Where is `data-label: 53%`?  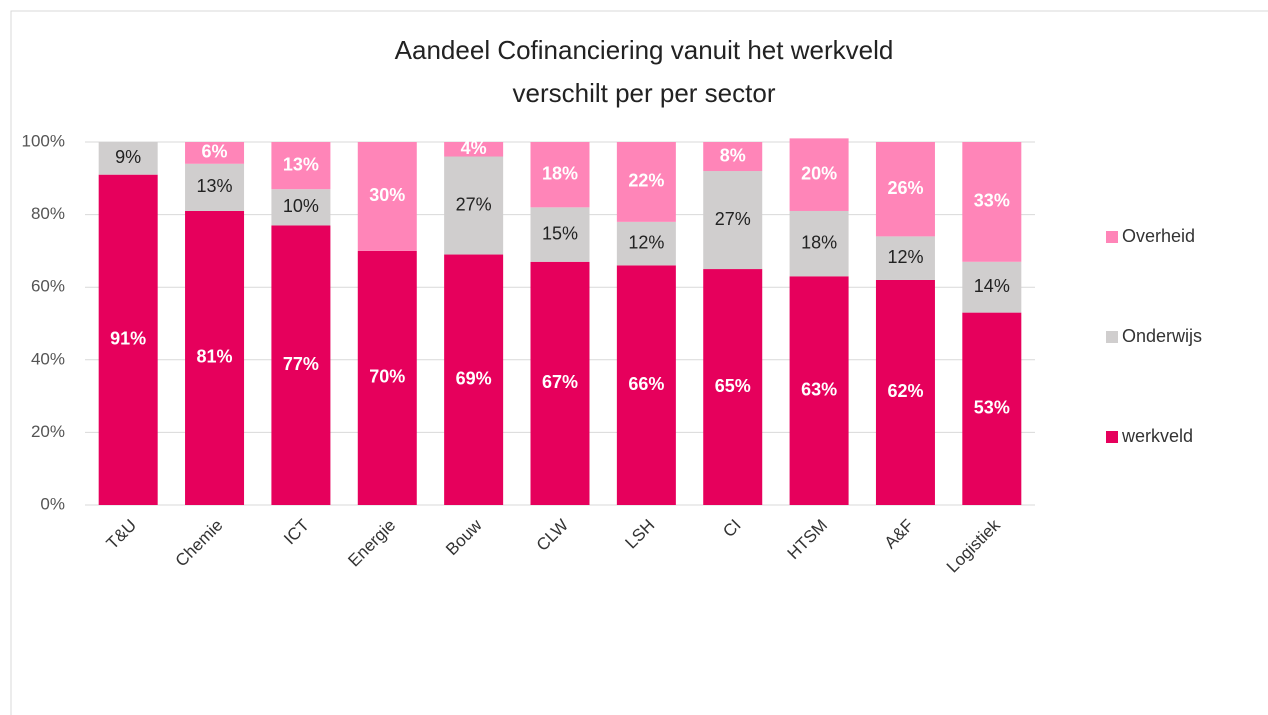
data-label: 53% is located at coordinates (992, 408).